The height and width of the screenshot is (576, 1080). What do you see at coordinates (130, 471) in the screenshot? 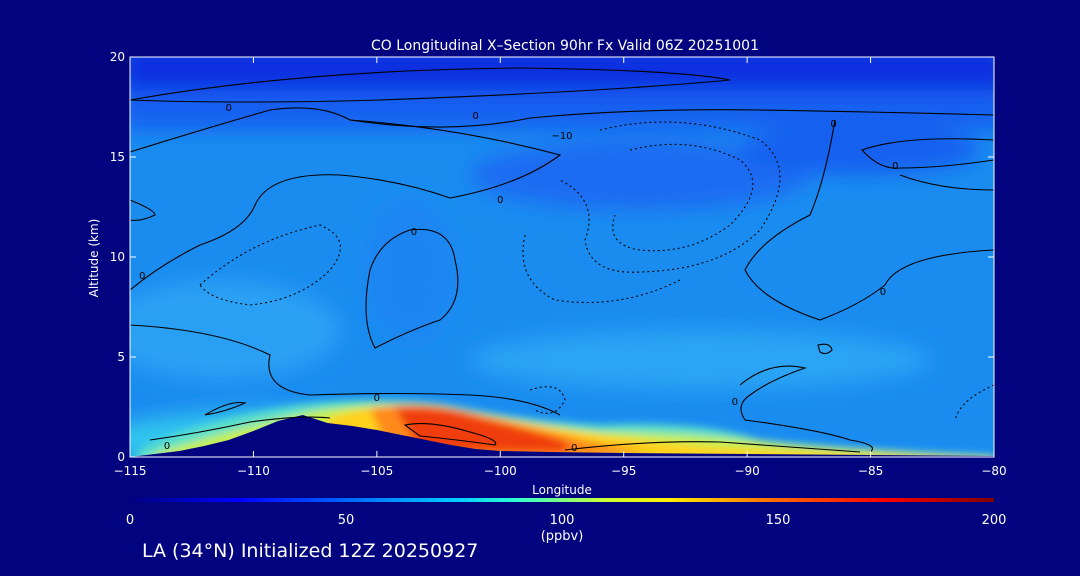
I see `x-tick-label: −115` at bounding box center [130, 471].